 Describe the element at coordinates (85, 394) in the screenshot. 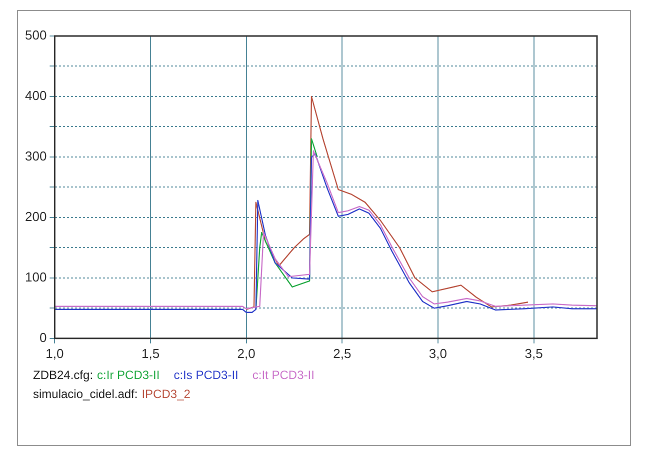

I see `text: simulacio_cidel.adf:` at that location.